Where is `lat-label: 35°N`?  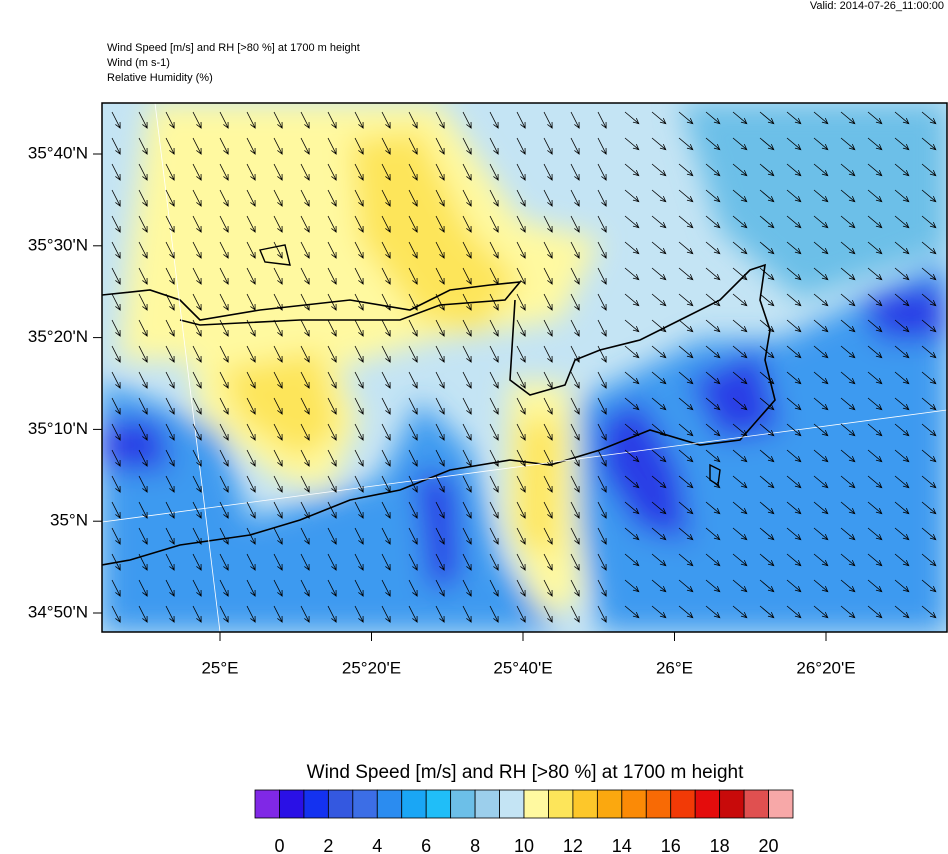 lat-label: 35°N is located at coordinates (69, 520).